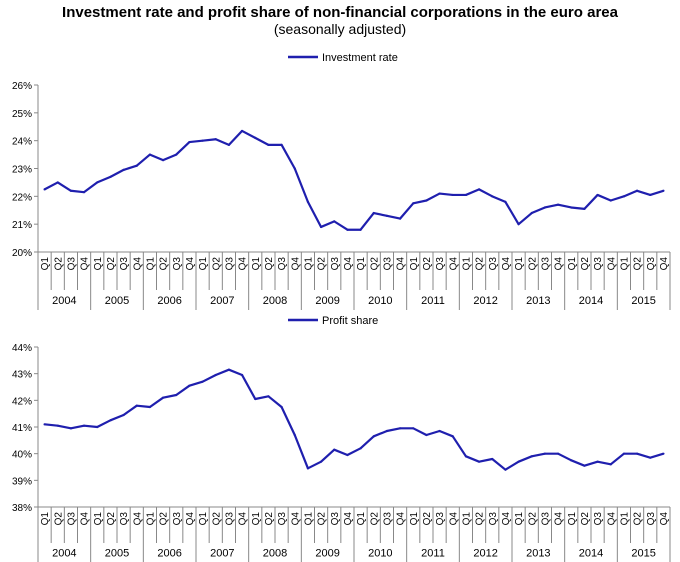 The height and width of the screenshot is (562, 680). I want to click on x-year-label: 2007, so click(222, 554).